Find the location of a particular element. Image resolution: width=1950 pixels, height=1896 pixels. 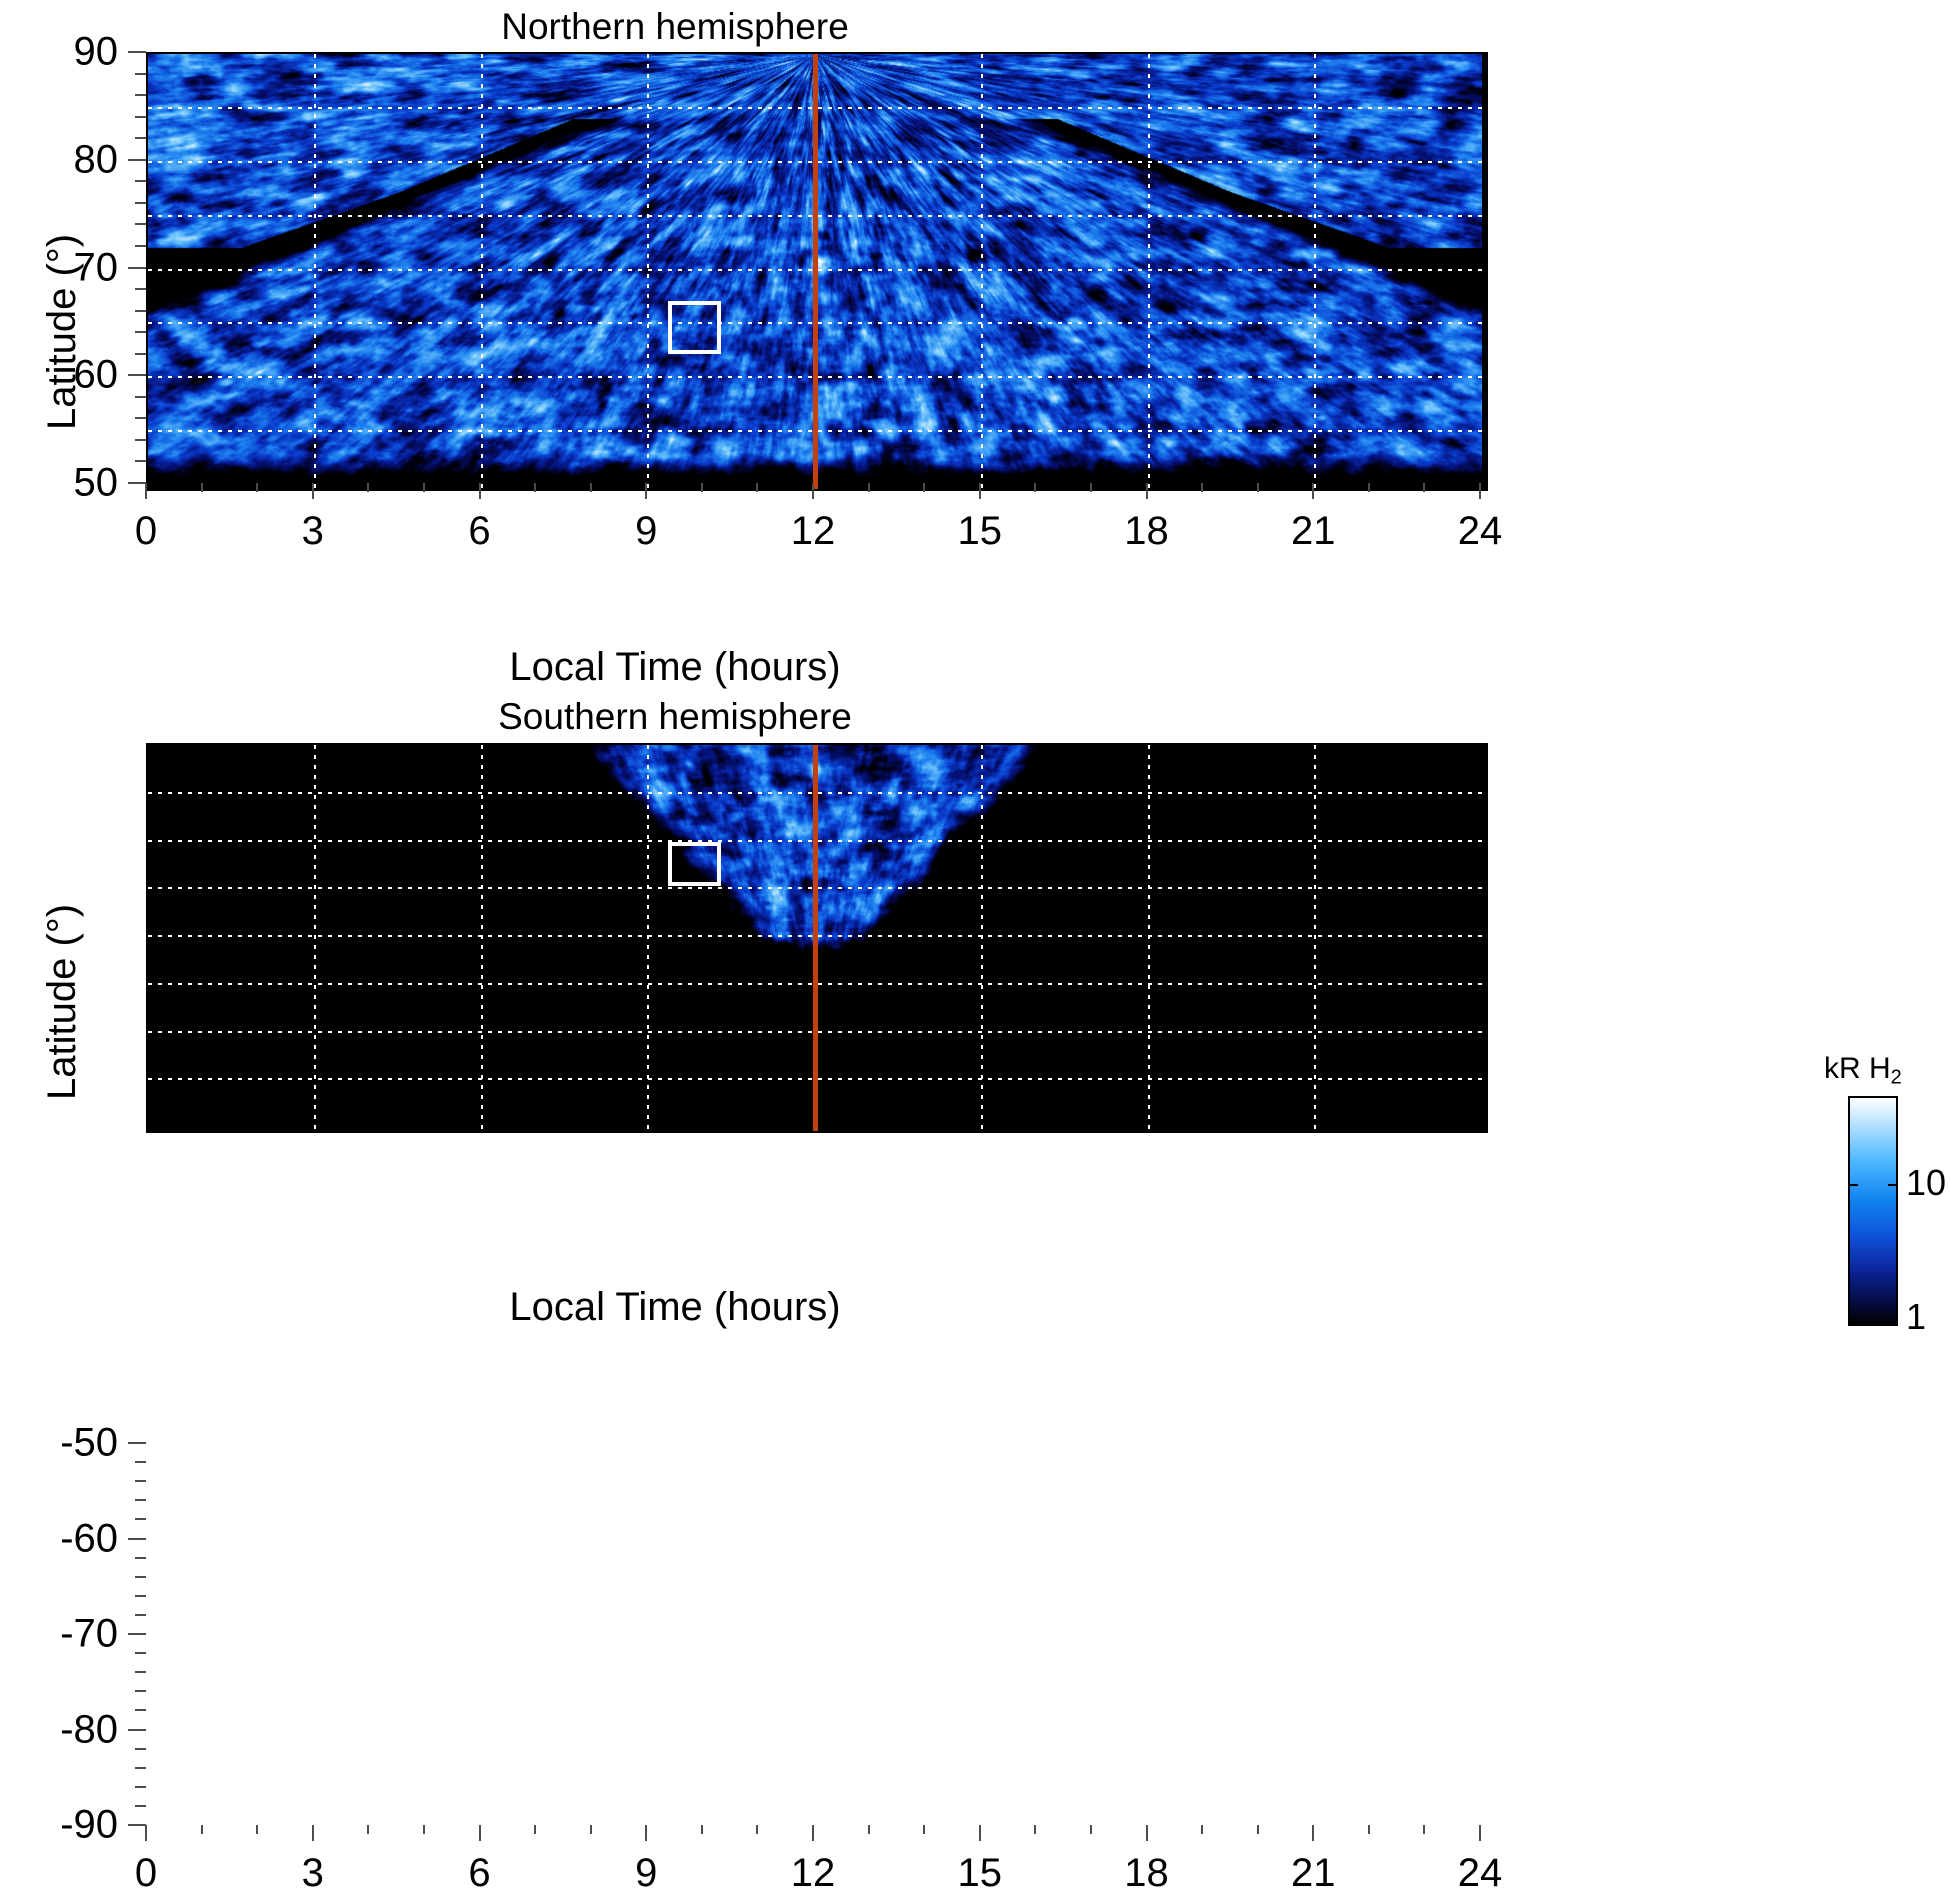

southern-xaxis-label: Local Time (hours) is located at coordinates (675, 1307).